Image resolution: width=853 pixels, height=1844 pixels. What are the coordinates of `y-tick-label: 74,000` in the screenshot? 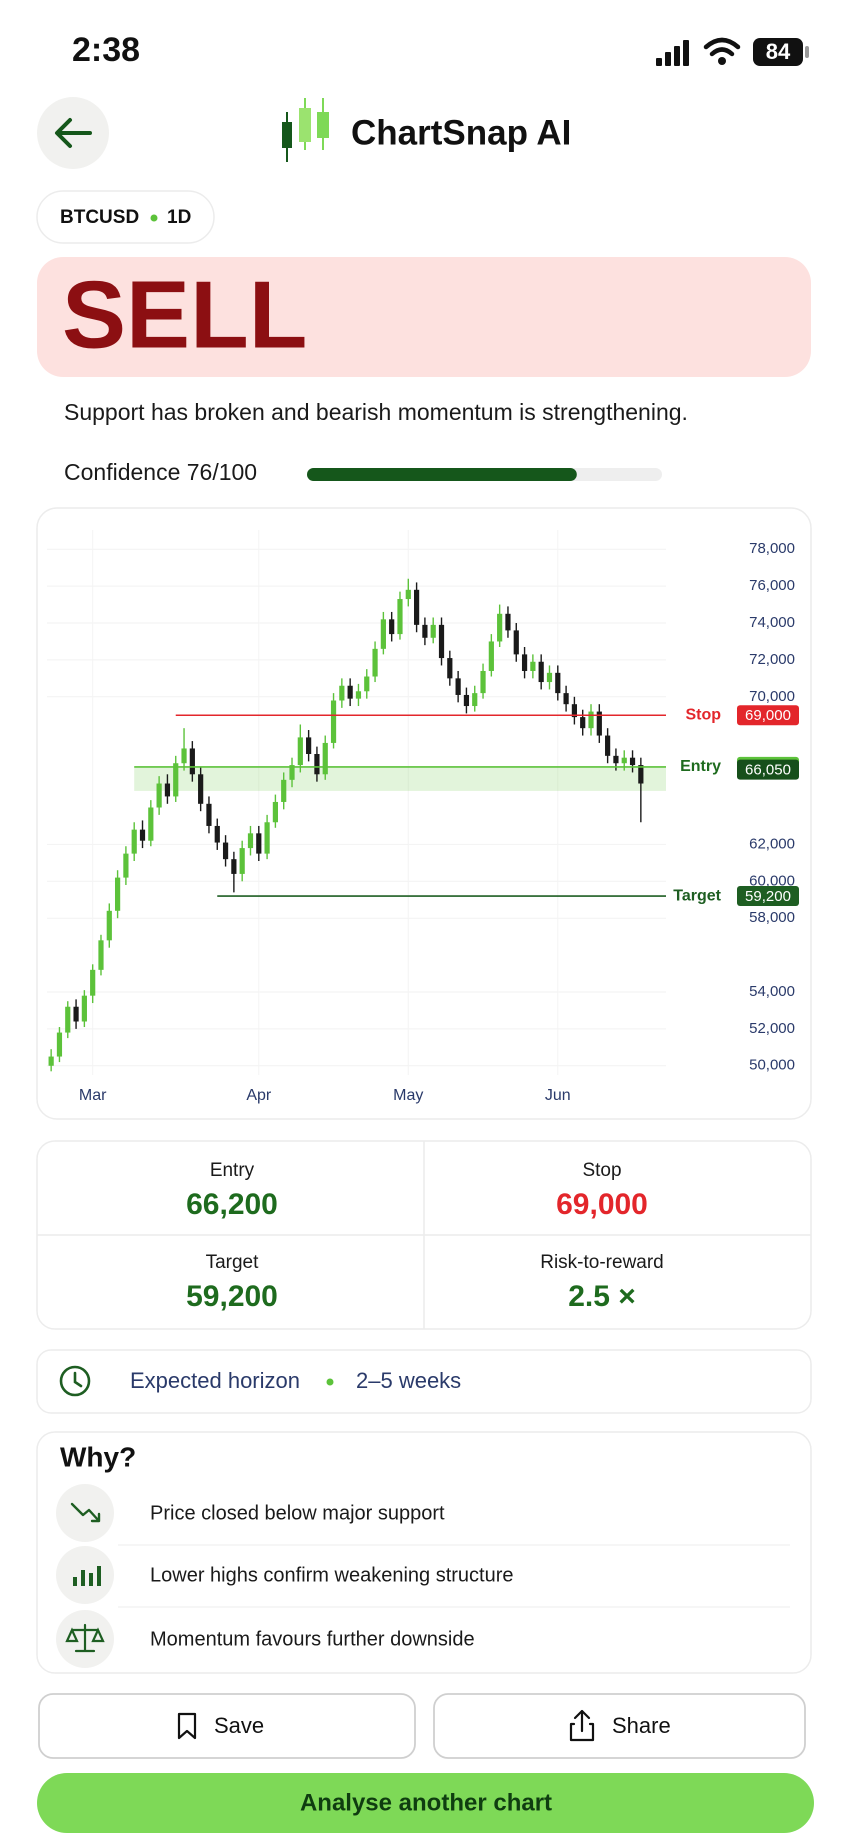 It's located at (772, 622).